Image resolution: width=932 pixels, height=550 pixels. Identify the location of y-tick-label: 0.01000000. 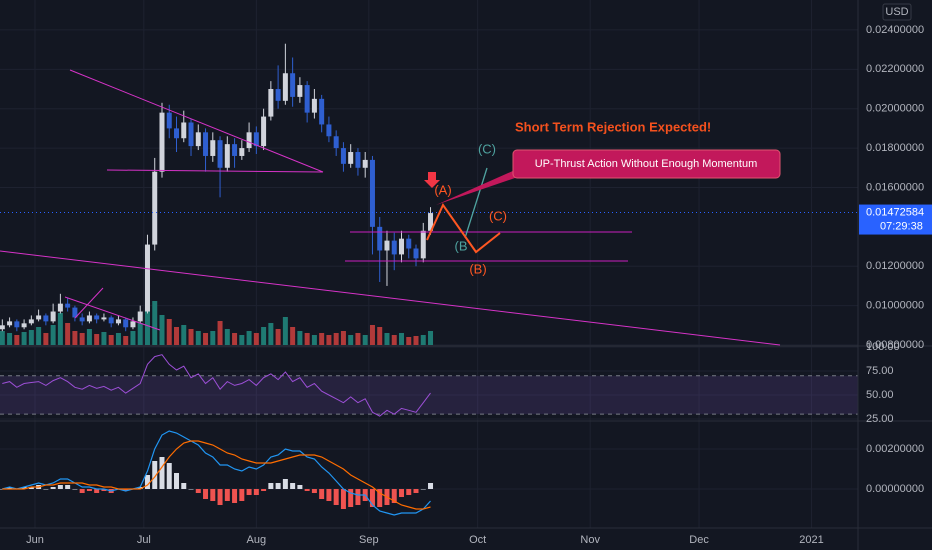
(895, 306).